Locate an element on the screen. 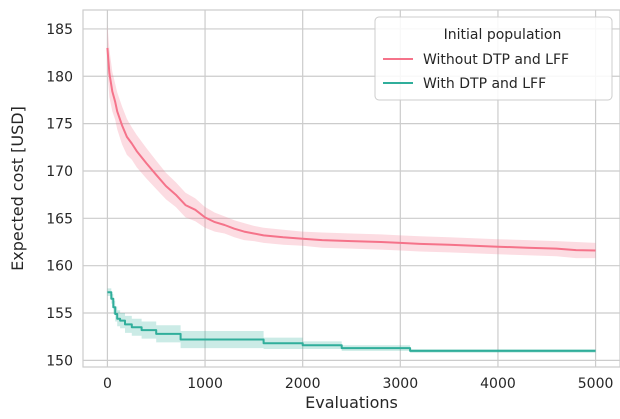  x-tick-label: 1000 is located at coordinates (205, 384).